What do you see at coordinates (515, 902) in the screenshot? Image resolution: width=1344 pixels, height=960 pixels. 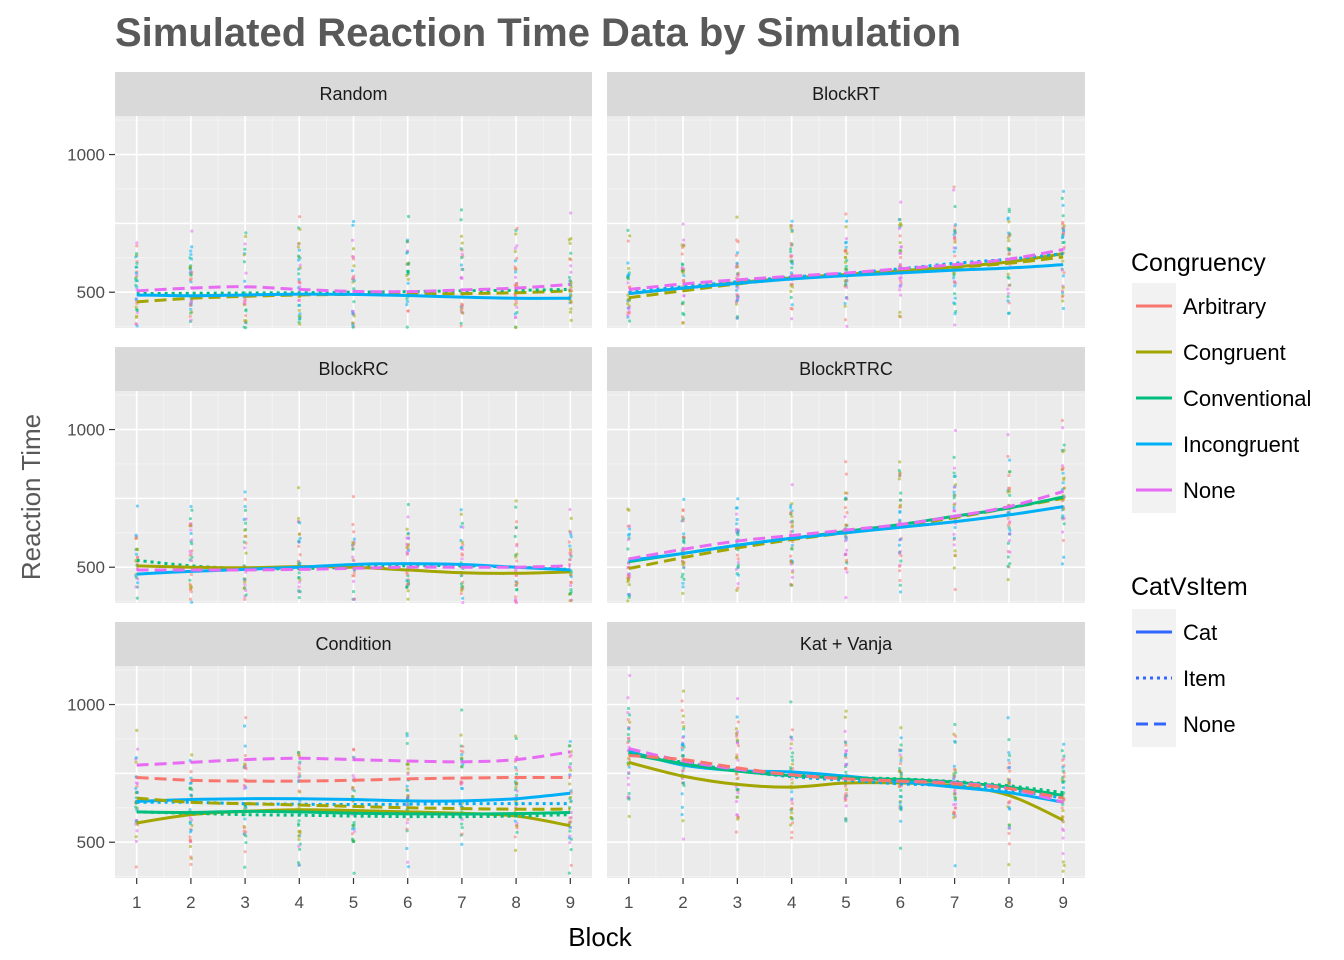 I see `x-tick-label: 8` at bounding box center [515, 902].